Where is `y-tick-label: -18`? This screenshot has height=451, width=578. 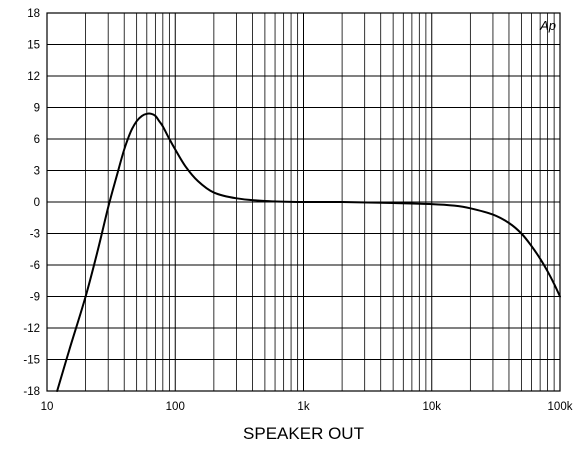
y-tick-label: -18 is located at coordinates (31, 392).